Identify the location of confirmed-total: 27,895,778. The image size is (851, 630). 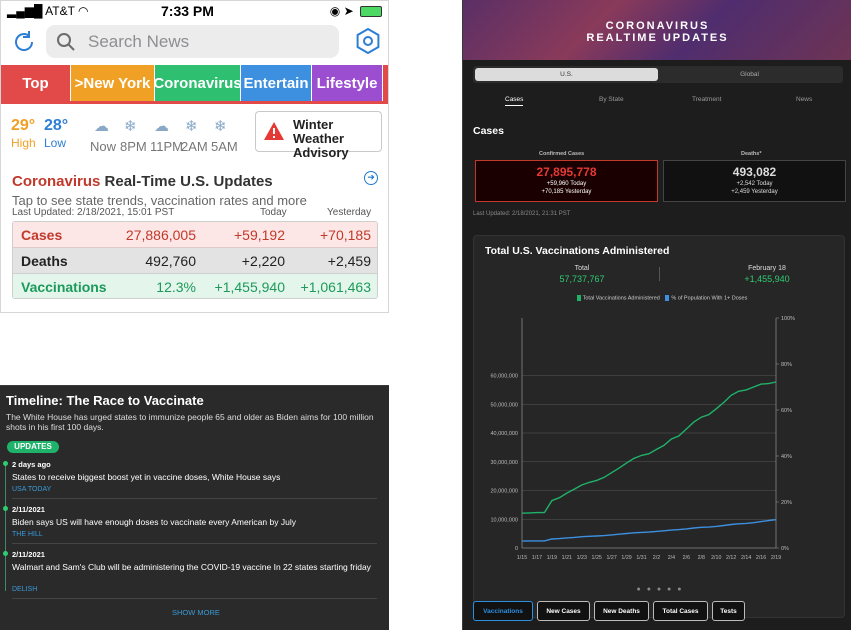
(566, 172).